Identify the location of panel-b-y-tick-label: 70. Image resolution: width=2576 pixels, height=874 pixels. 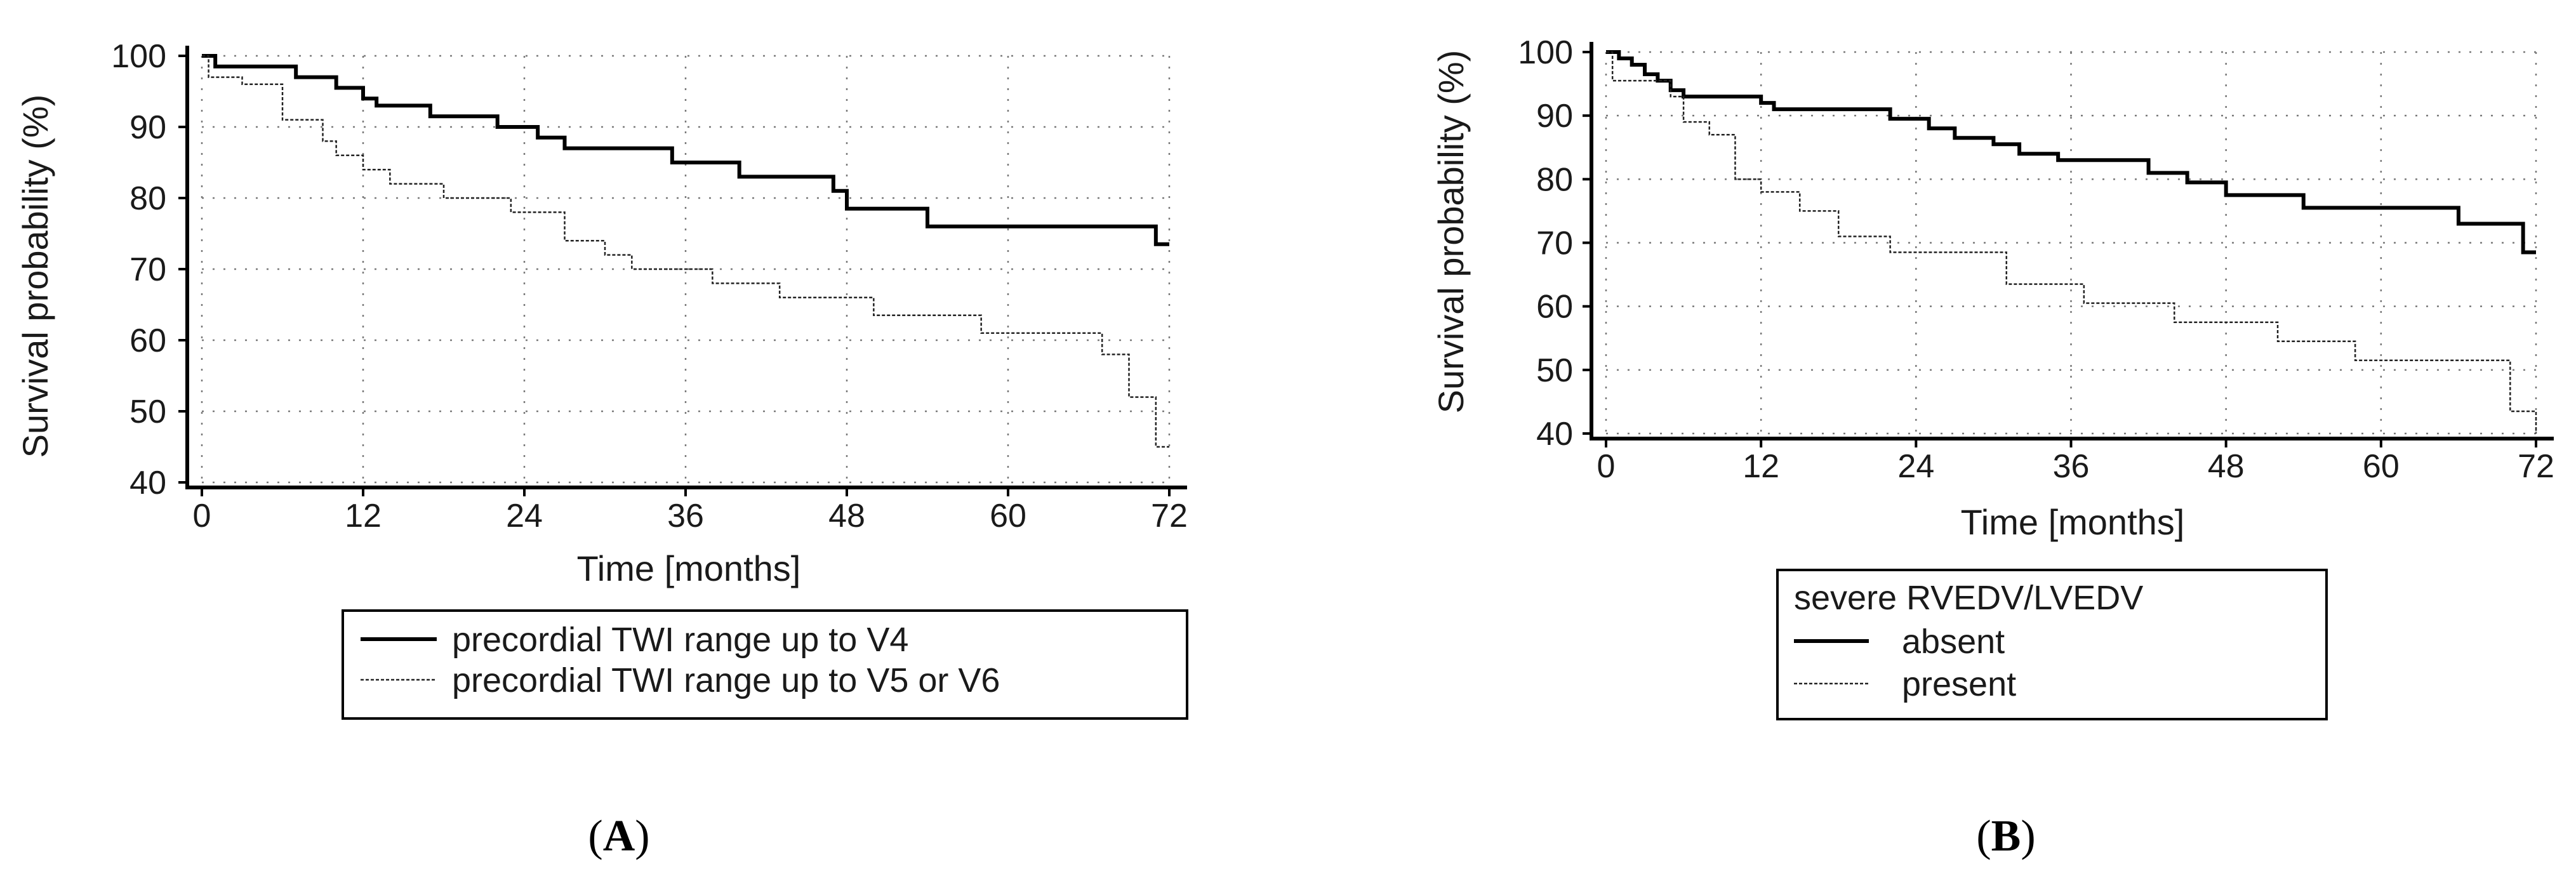
(1554, 243).